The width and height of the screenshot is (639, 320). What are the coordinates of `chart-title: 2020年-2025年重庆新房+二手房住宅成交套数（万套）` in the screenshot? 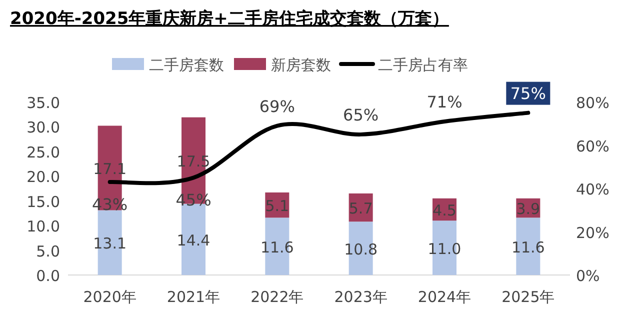 It's located at (229, 19).